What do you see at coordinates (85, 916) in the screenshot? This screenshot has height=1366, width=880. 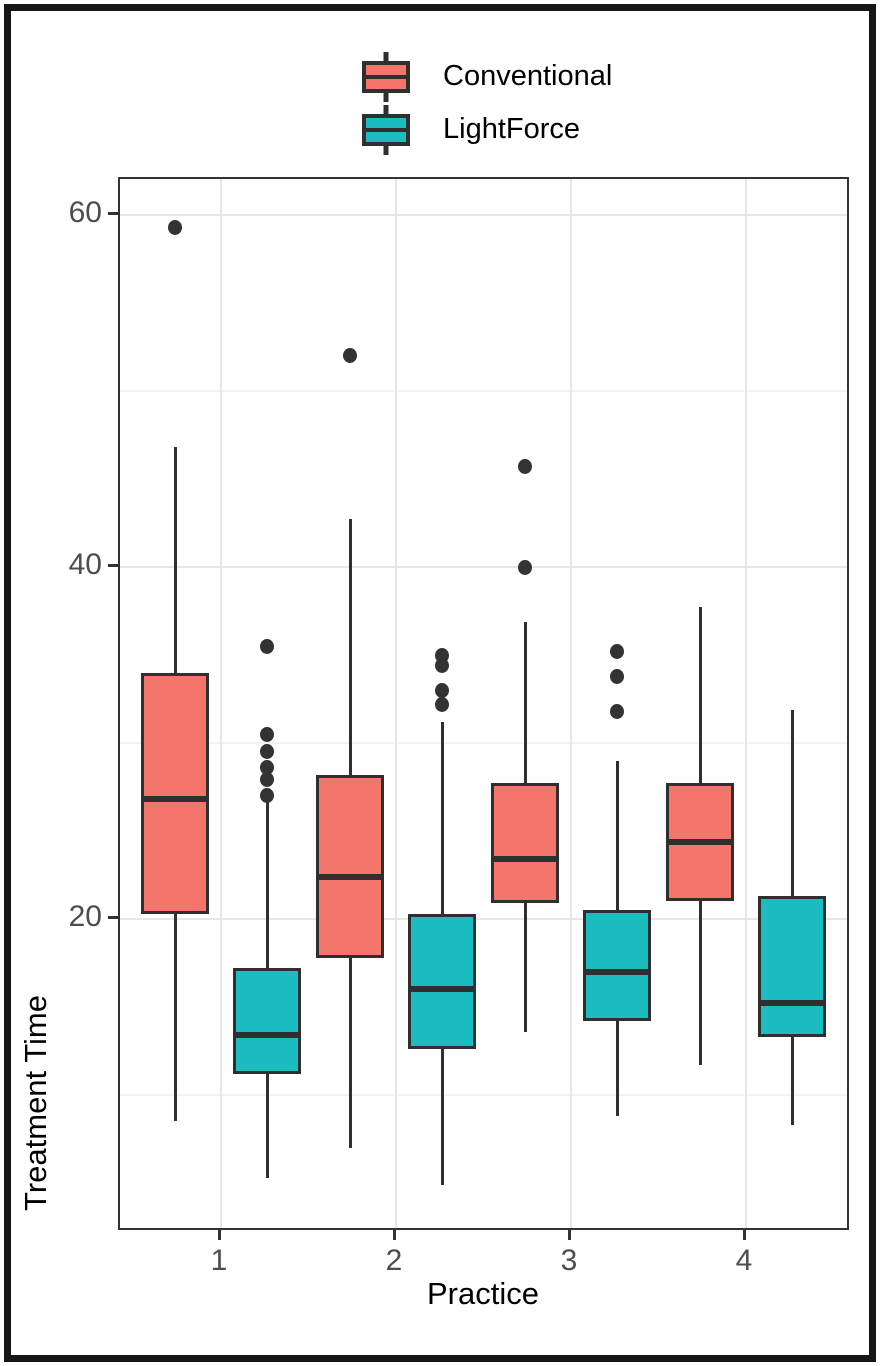 I see `y-tick-label: 20` at bounding box center [85, 916].